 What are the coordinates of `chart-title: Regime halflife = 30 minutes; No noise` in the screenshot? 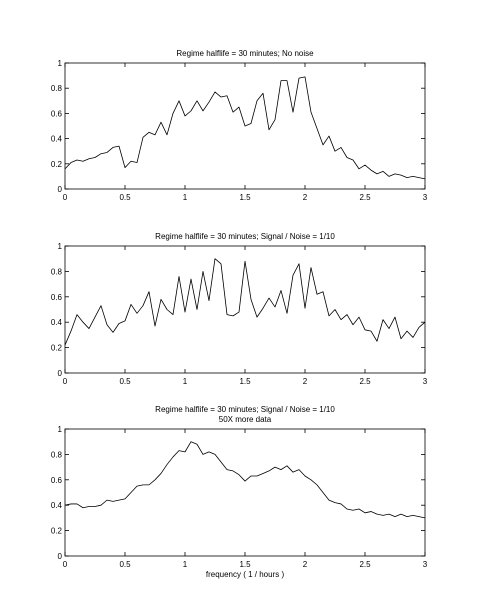 It's located at (245, 53).